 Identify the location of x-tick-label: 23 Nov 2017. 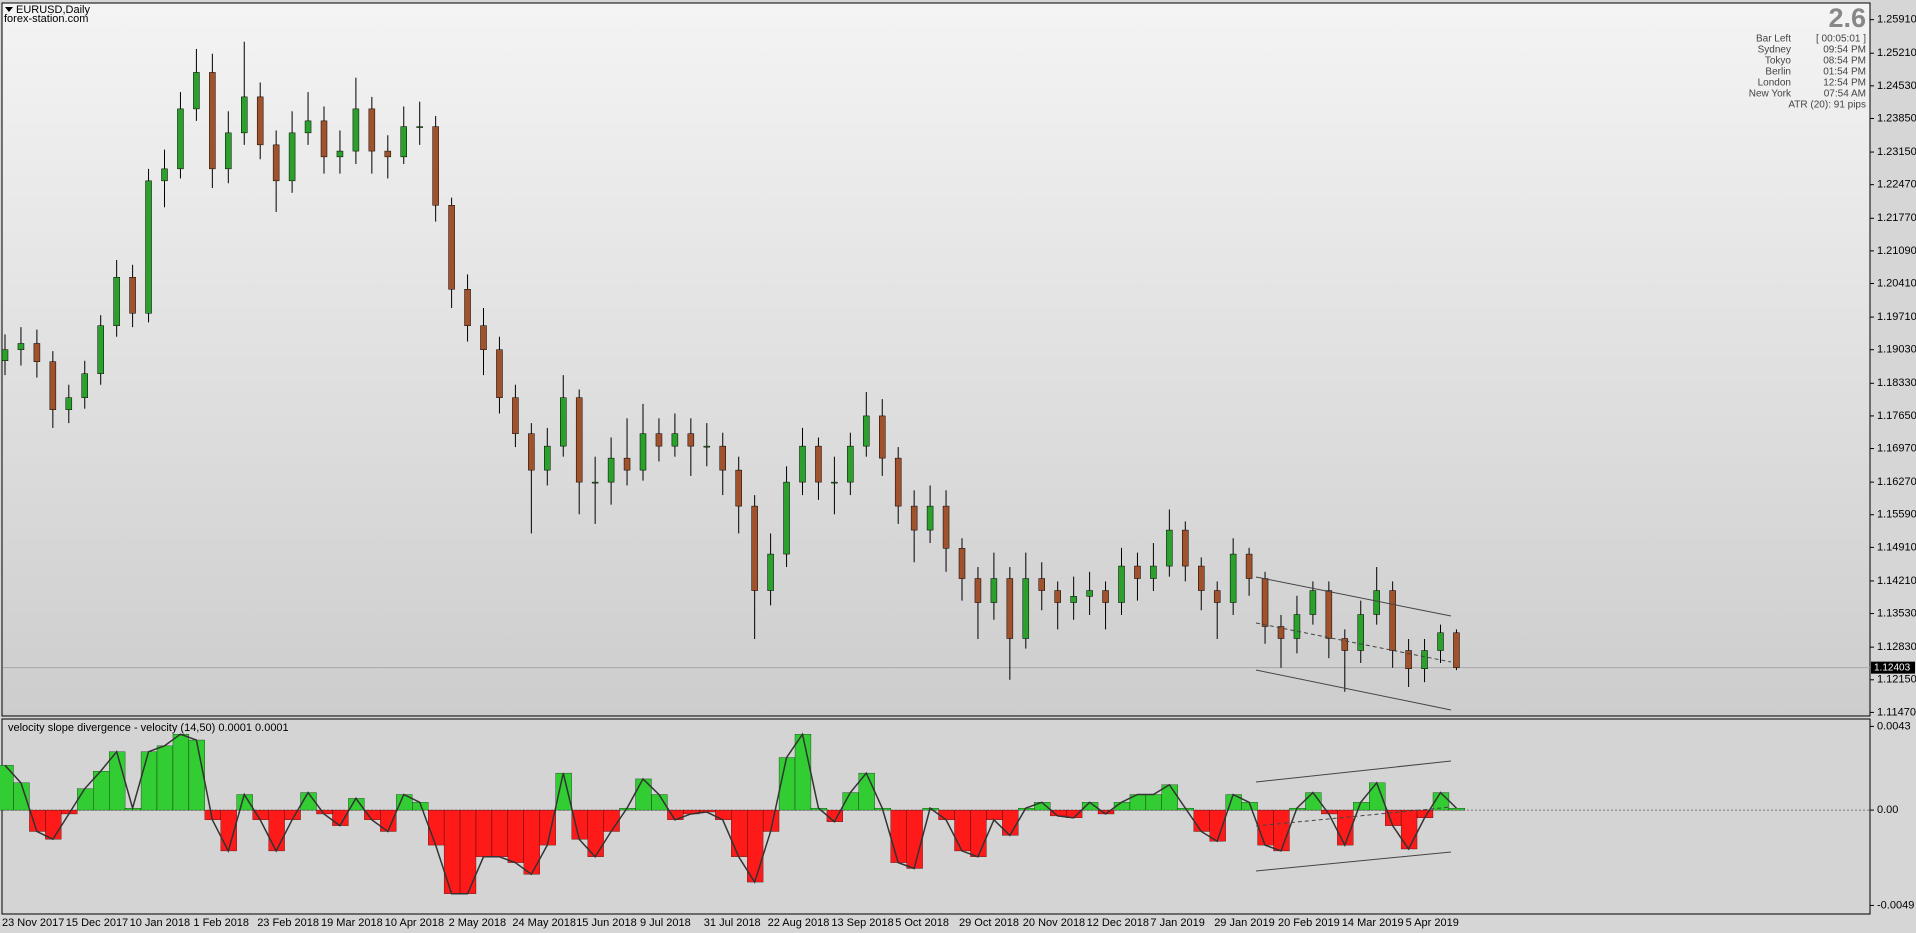
(33, 923).